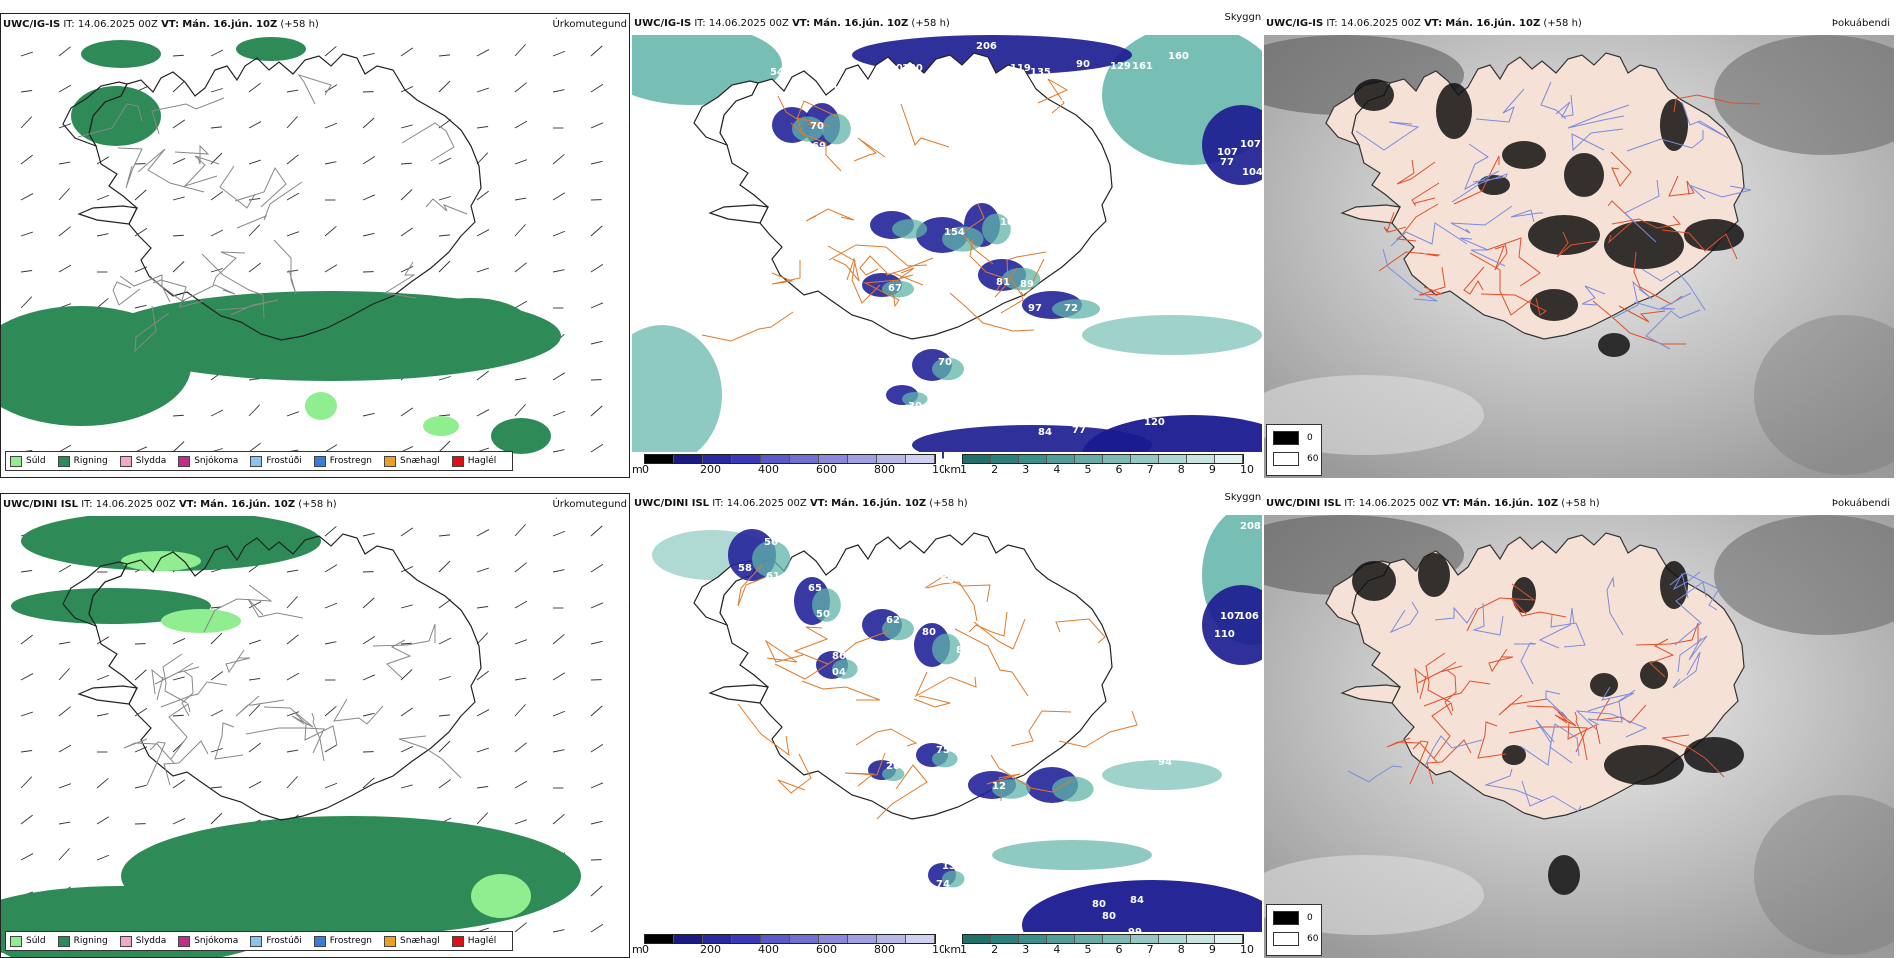 The width and height of the screenshot is (1900, 958). What do you see at coordinates (1294, 450) in the screenshot?
I see `fog-legend: 0 60` at bounding box center [1294, 450].